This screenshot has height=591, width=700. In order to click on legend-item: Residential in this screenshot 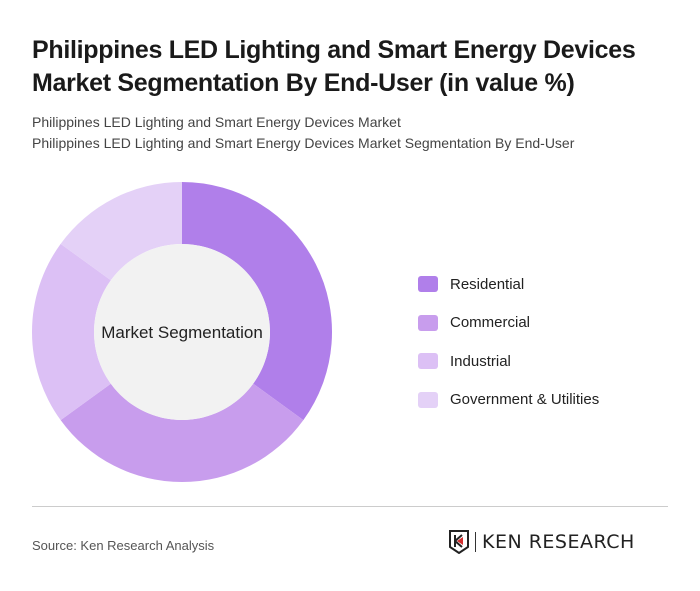, I will do `click(508, 284)`.